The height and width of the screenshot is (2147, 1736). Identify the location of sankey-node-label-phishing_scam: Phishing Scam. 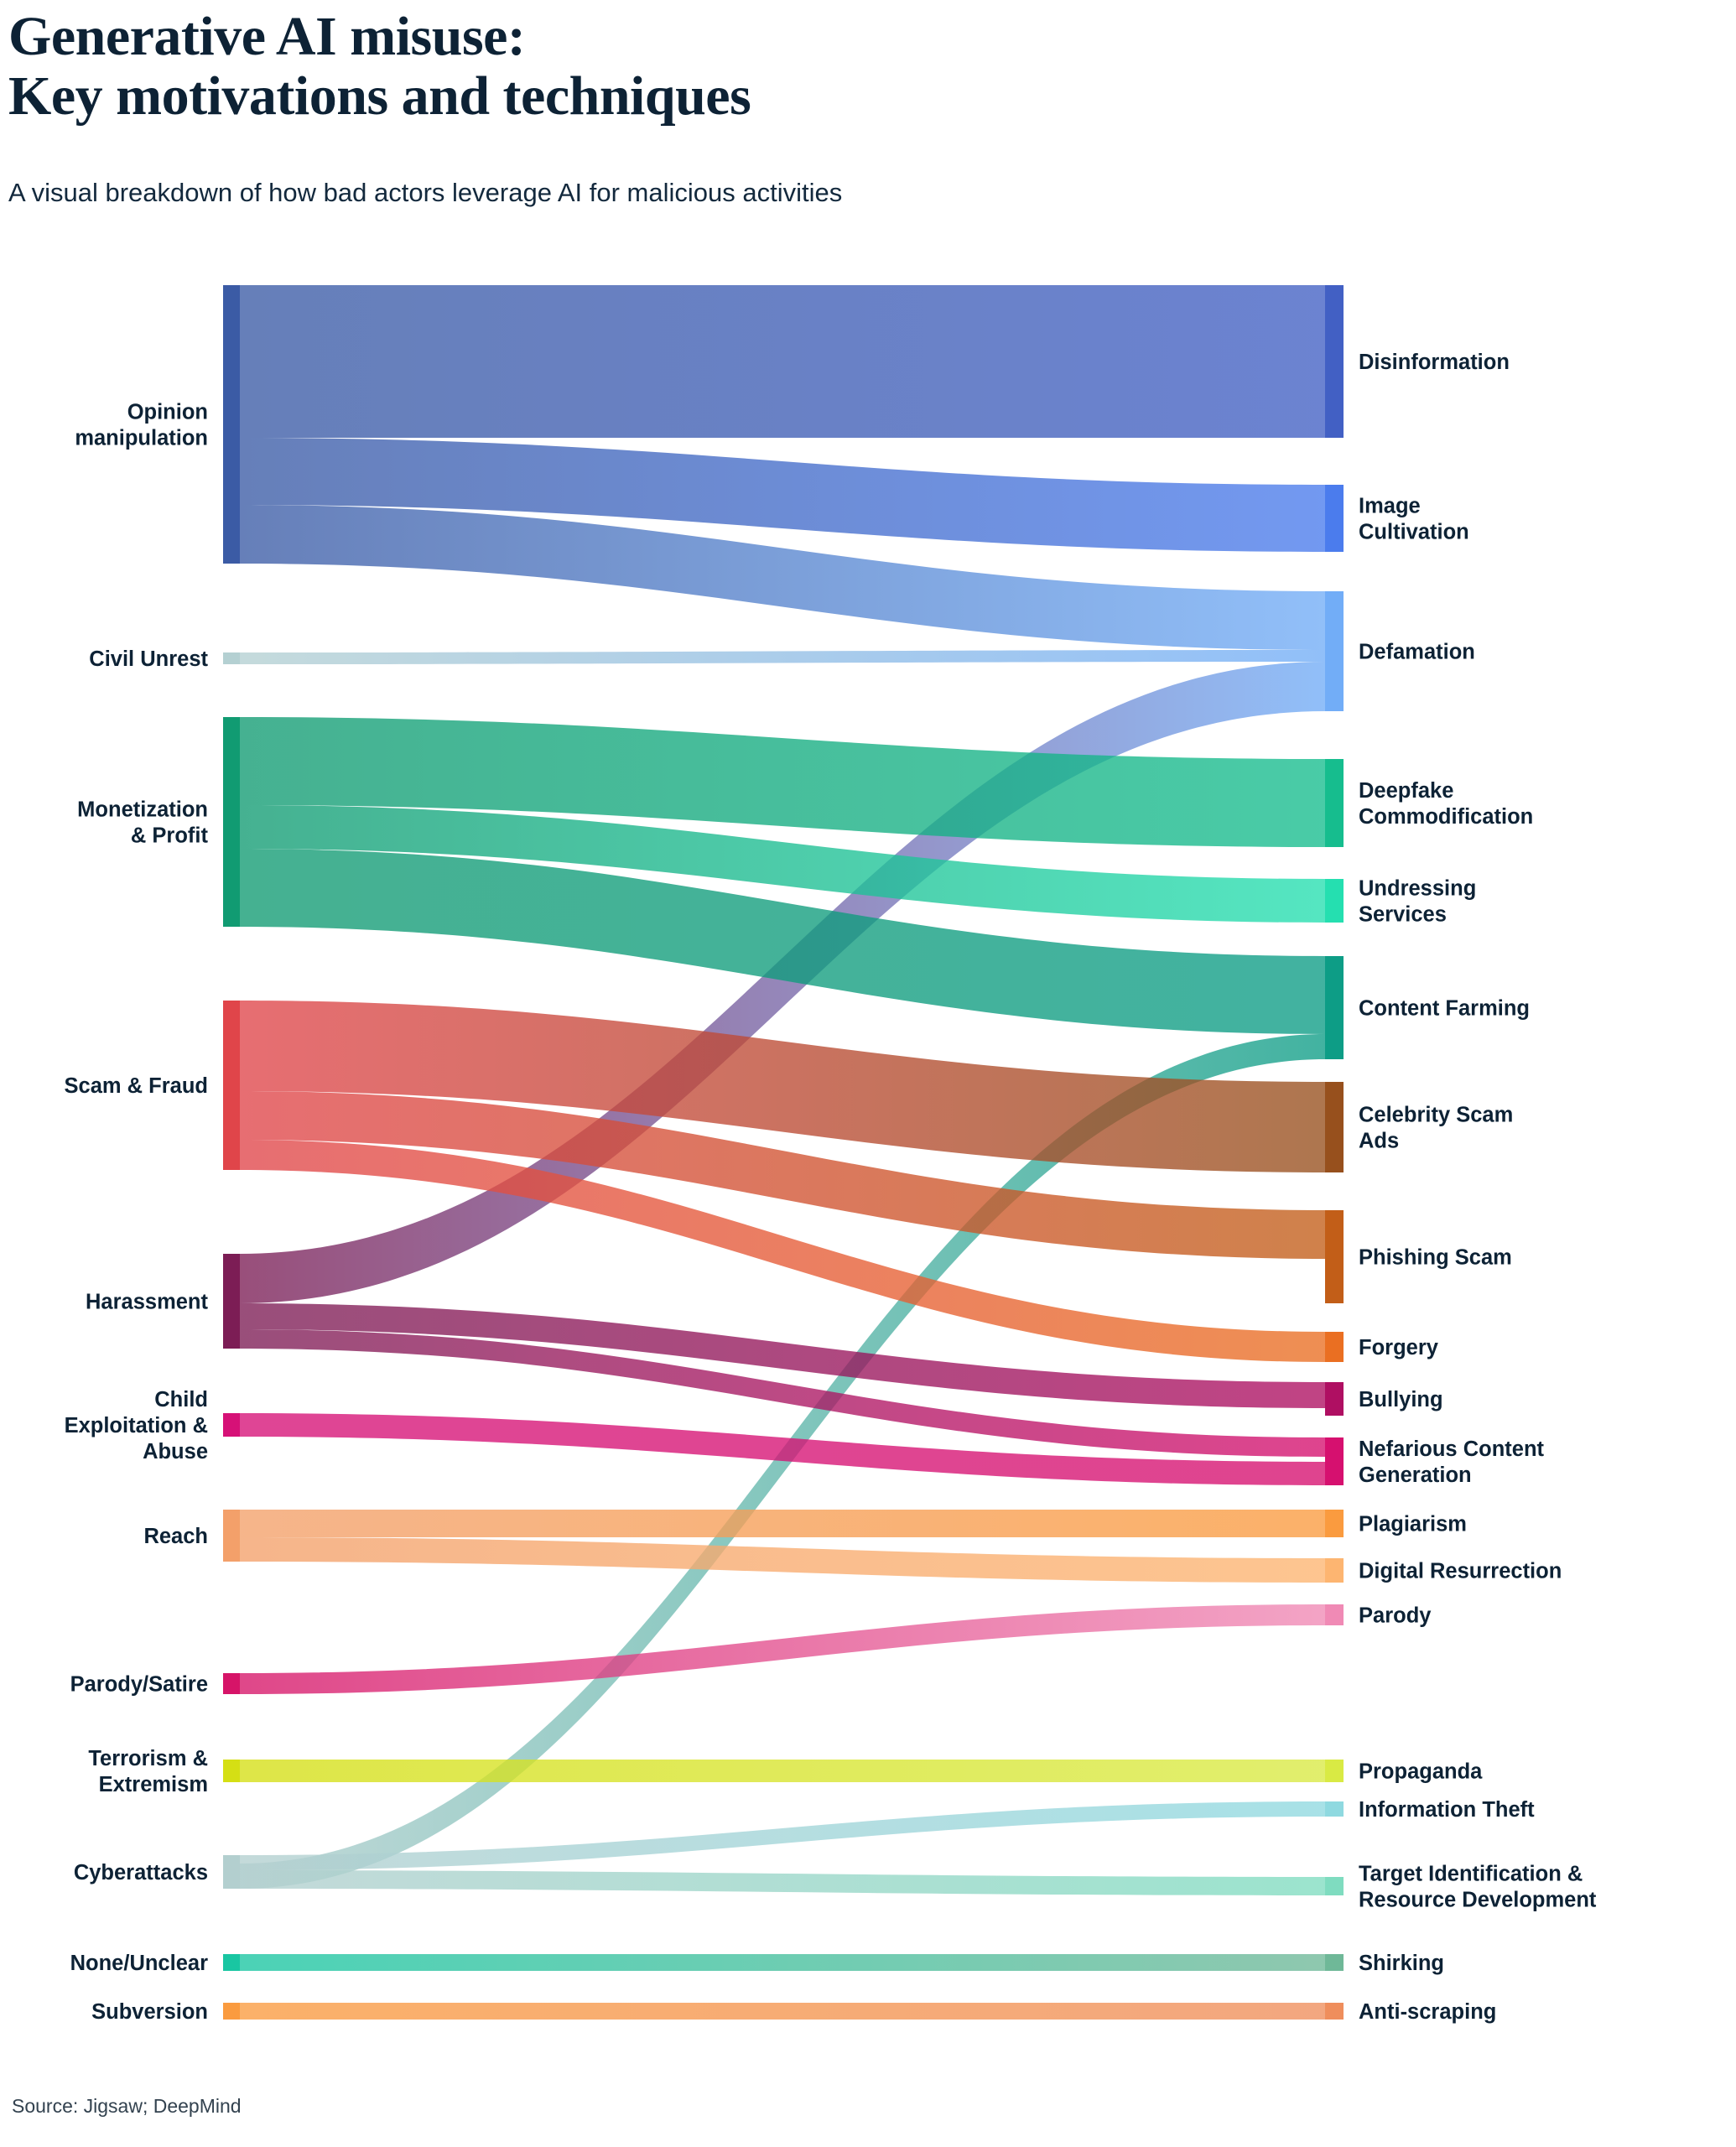
(1435, 1258).